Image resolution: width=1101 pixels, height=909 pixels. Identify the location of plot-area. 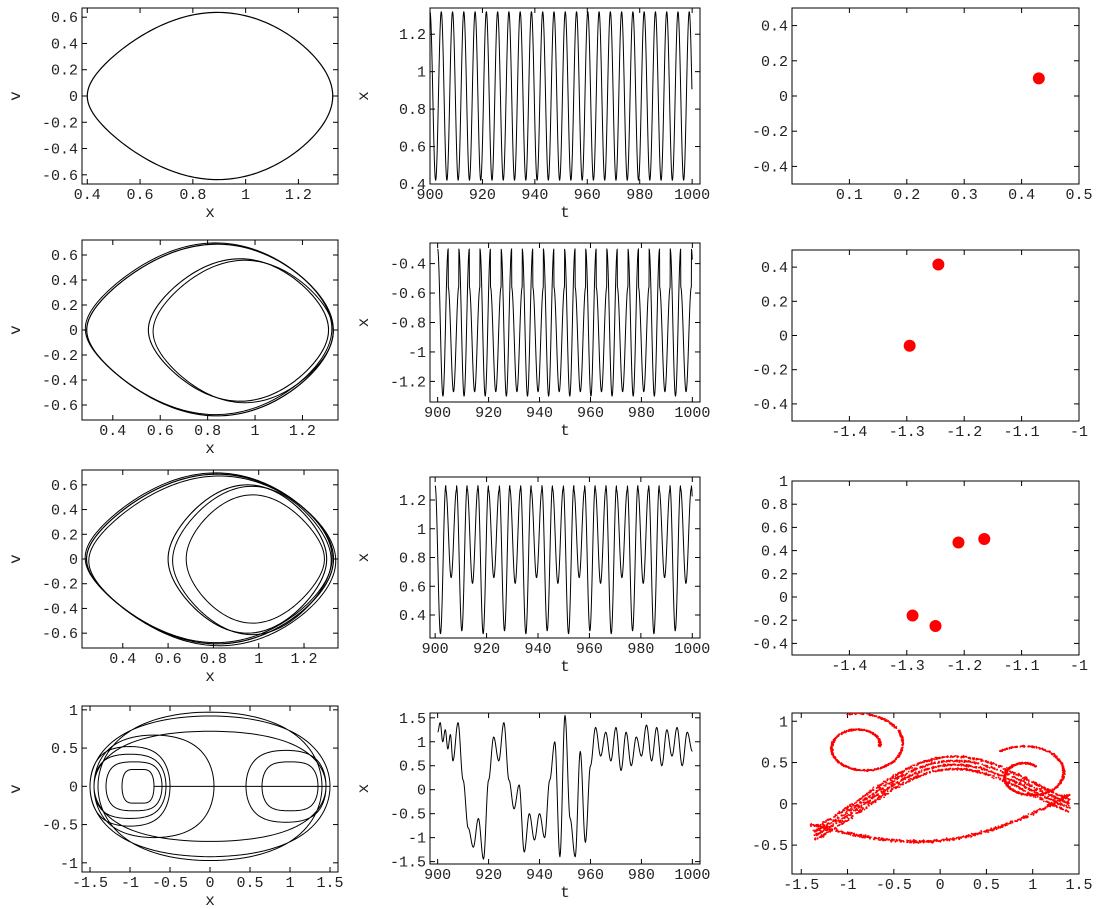
(561, 96).